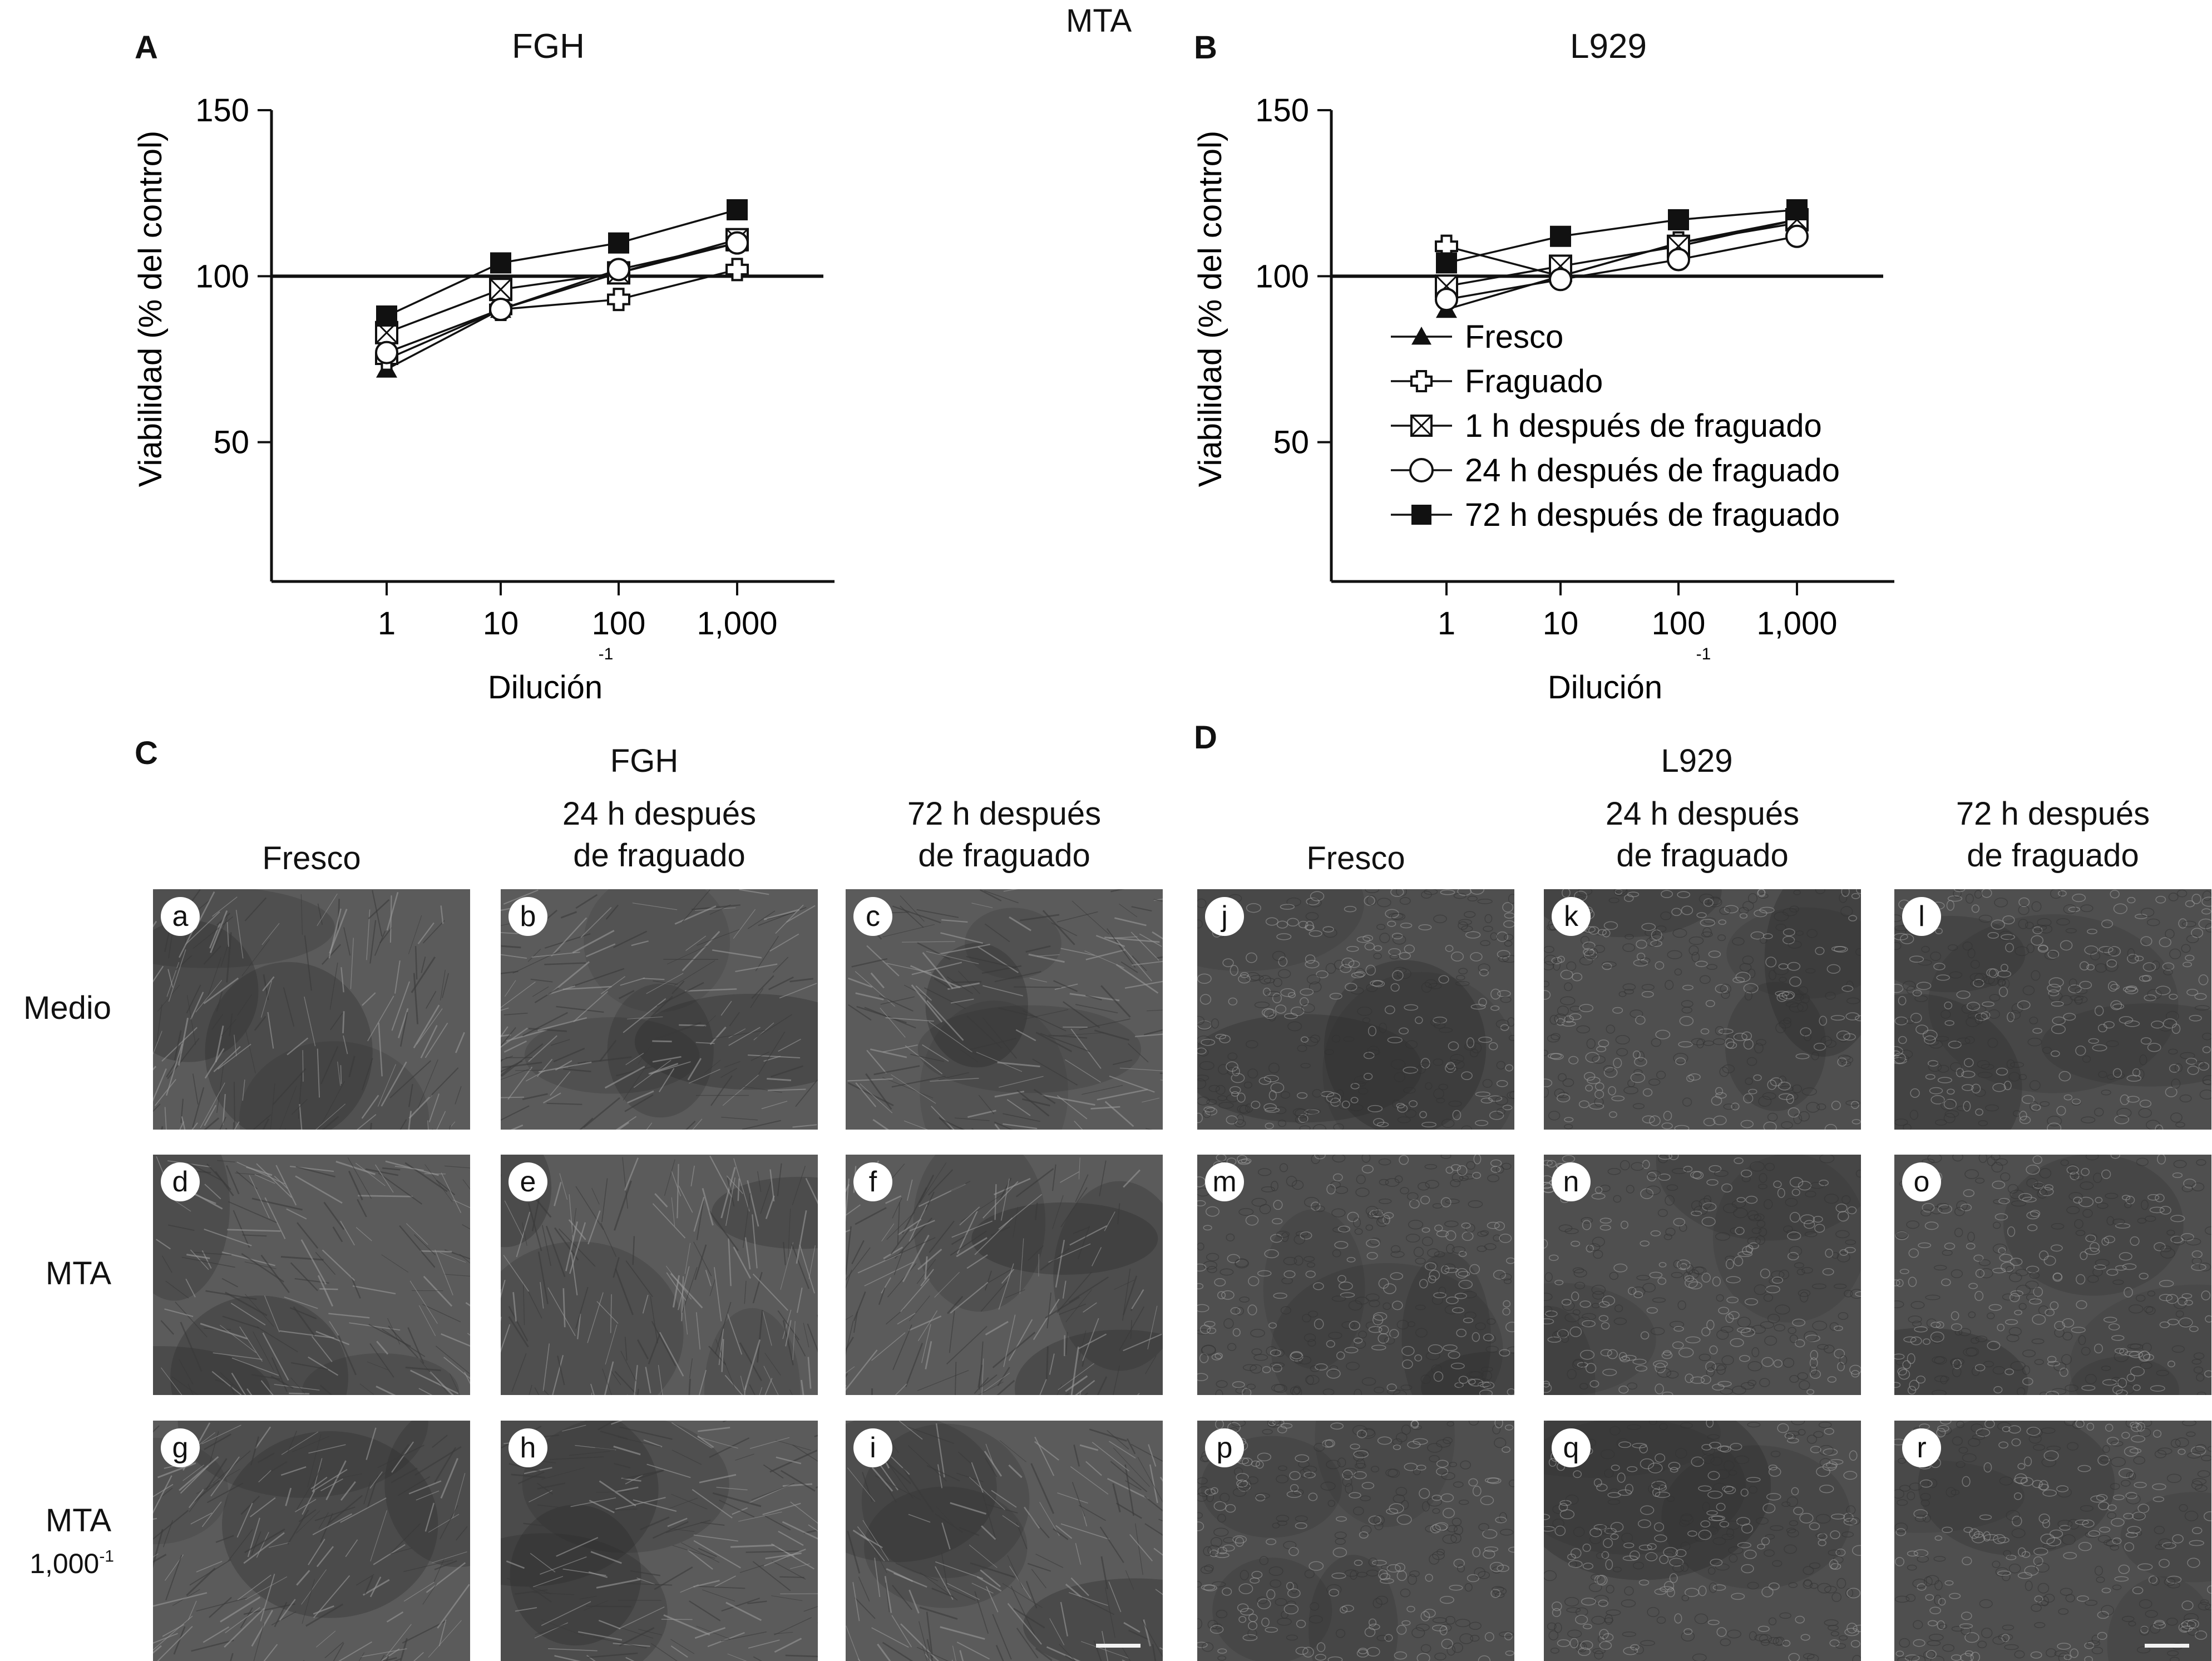 The height and width of the screenshot is (1661, 2212). What do you see at coordinates (645, 761) in the screenshot?
I see `panel-c-group-title: FGH` at bounding box center [645, 761].